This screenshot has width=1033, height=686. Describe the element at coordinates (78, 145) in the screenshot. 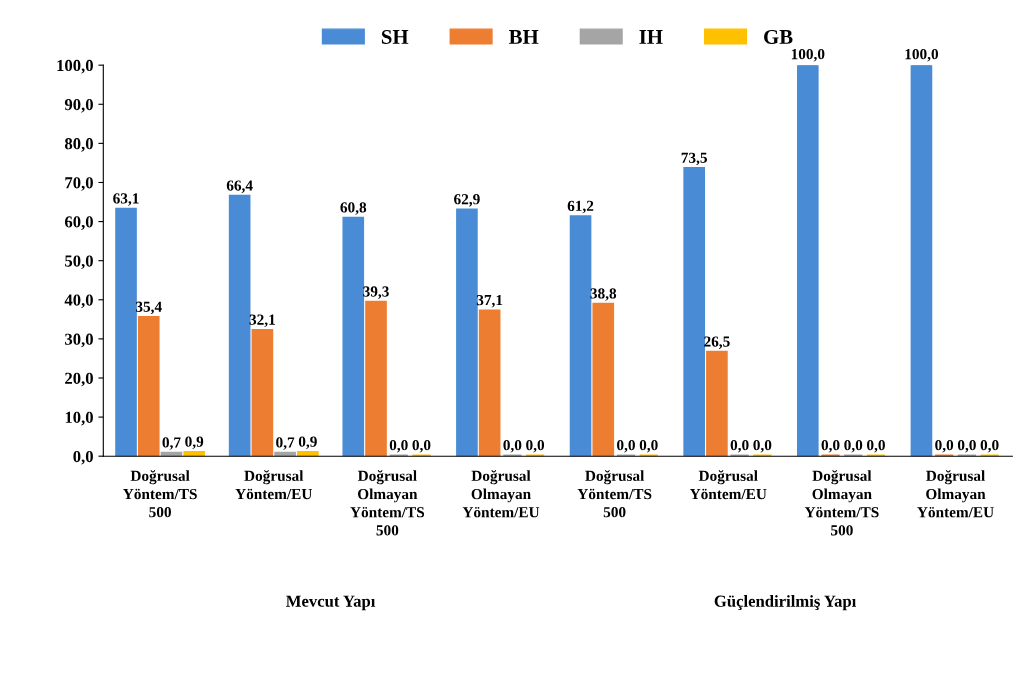

I see `y-tick-label: 80,0` at that location.